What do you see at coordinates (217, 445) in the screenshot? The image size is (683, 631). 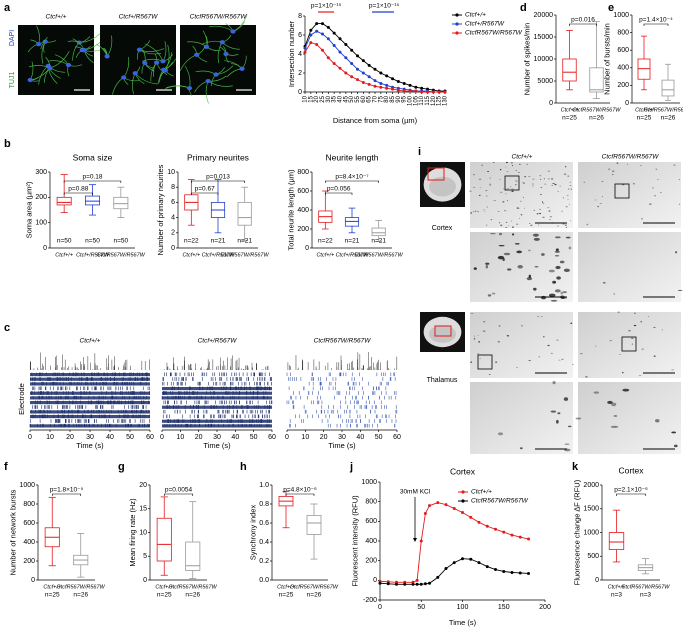 I see `x-axis-label: Time (s)` at bounding box center [217, 445].